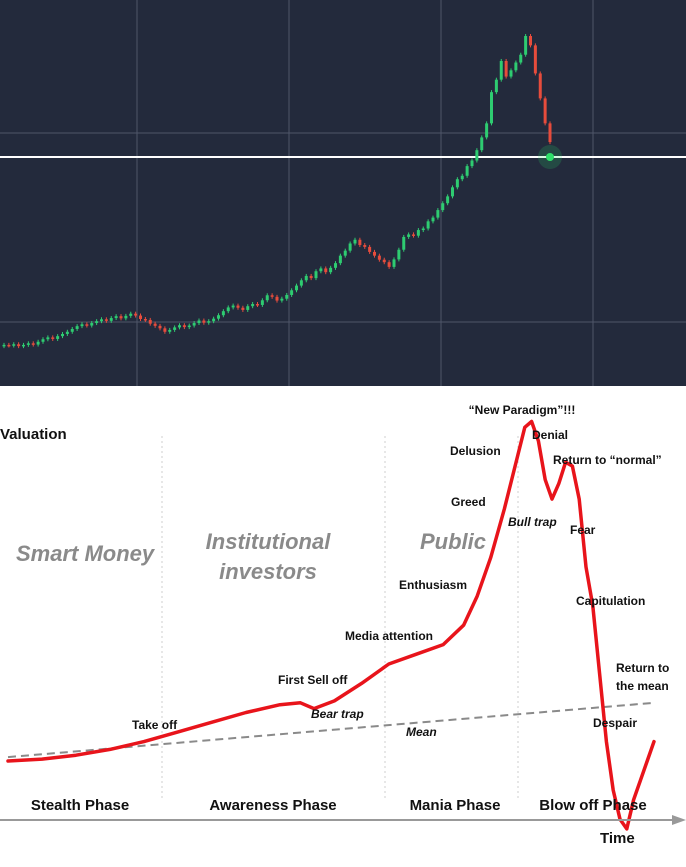  I want to click on annotation-despair: Despair, so click(615, 723).